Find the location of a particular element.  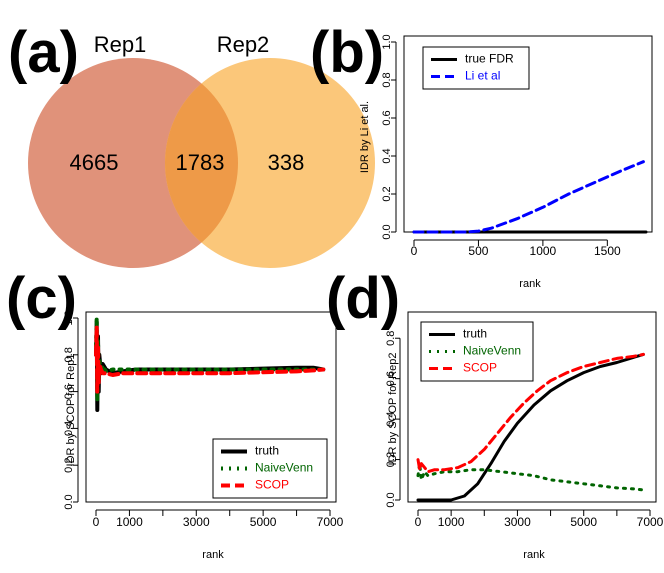

legend: true FDR Li et al is located at coordinates (476, 68).